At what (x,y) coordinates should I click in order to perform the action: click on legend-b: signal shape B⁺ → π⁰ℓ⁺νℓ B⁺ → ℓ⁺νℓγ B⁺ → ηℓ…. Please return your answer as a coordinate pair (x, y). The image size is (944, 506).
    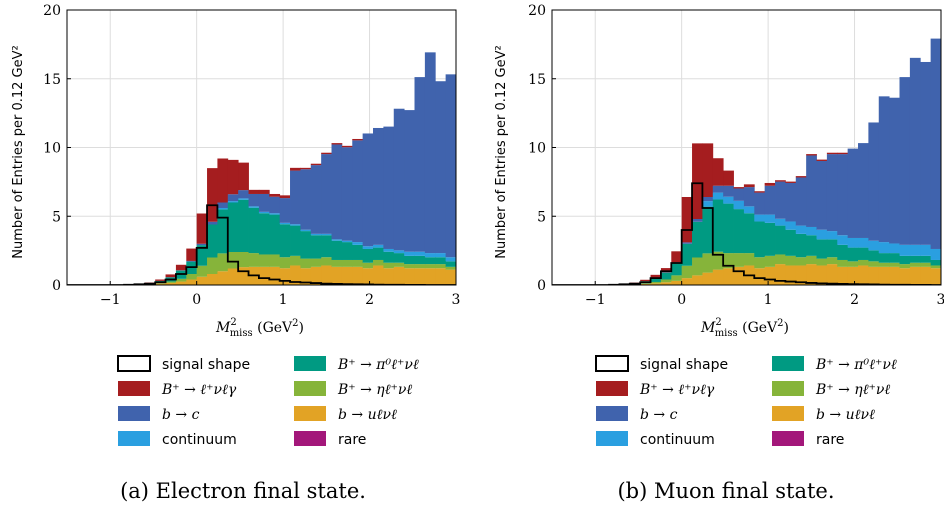
    Looking at the image, I should click on (746, 401).